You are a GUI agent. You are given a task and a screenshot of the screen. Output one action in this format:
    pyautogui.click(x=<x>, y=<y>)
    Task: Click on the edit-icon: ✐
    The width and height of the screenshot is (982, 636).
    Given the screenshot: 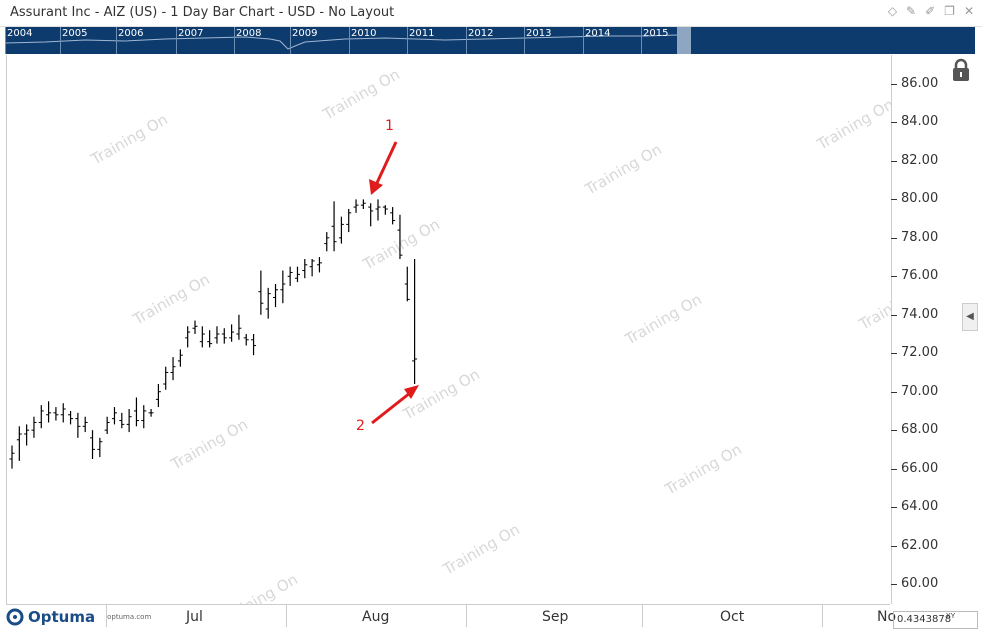 What is the action you would take?
    pyautogui.click(x=930, y=11)
    